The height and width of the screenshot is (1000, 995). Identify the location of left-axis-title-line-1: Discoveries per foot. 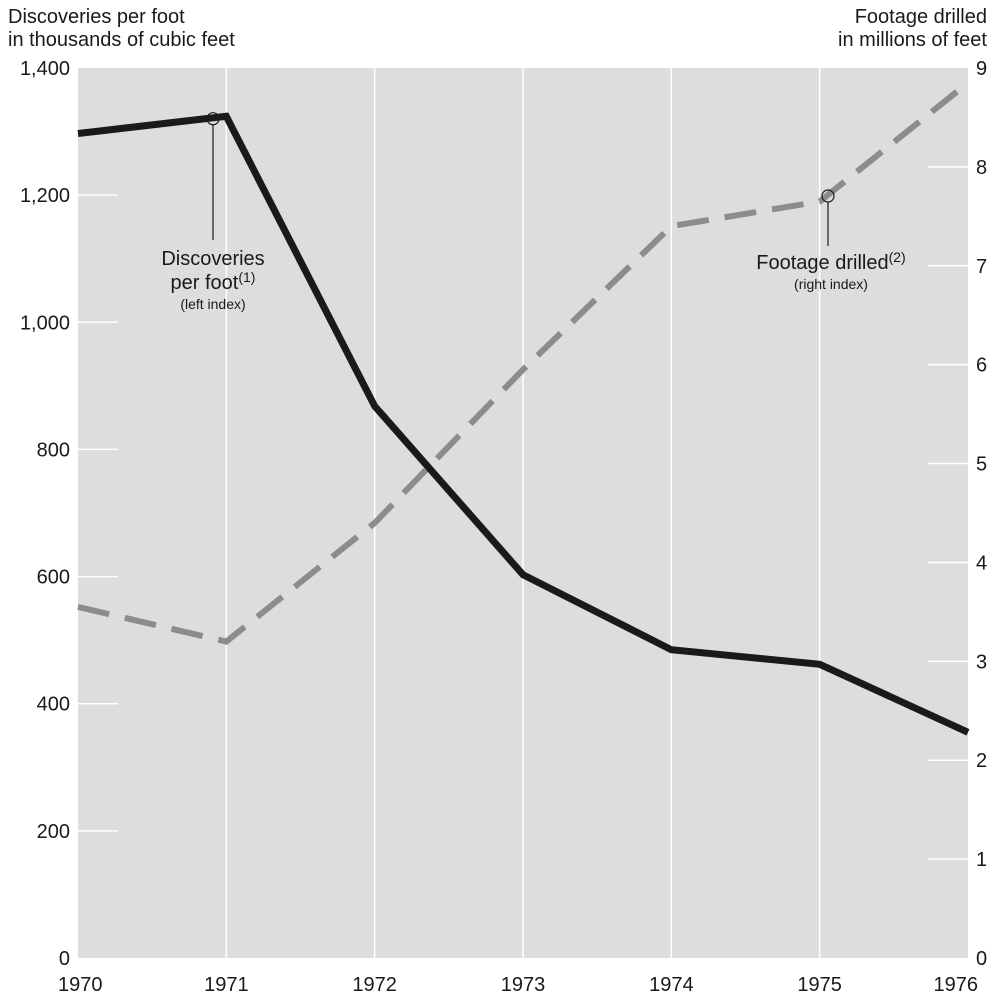
(96, 17).